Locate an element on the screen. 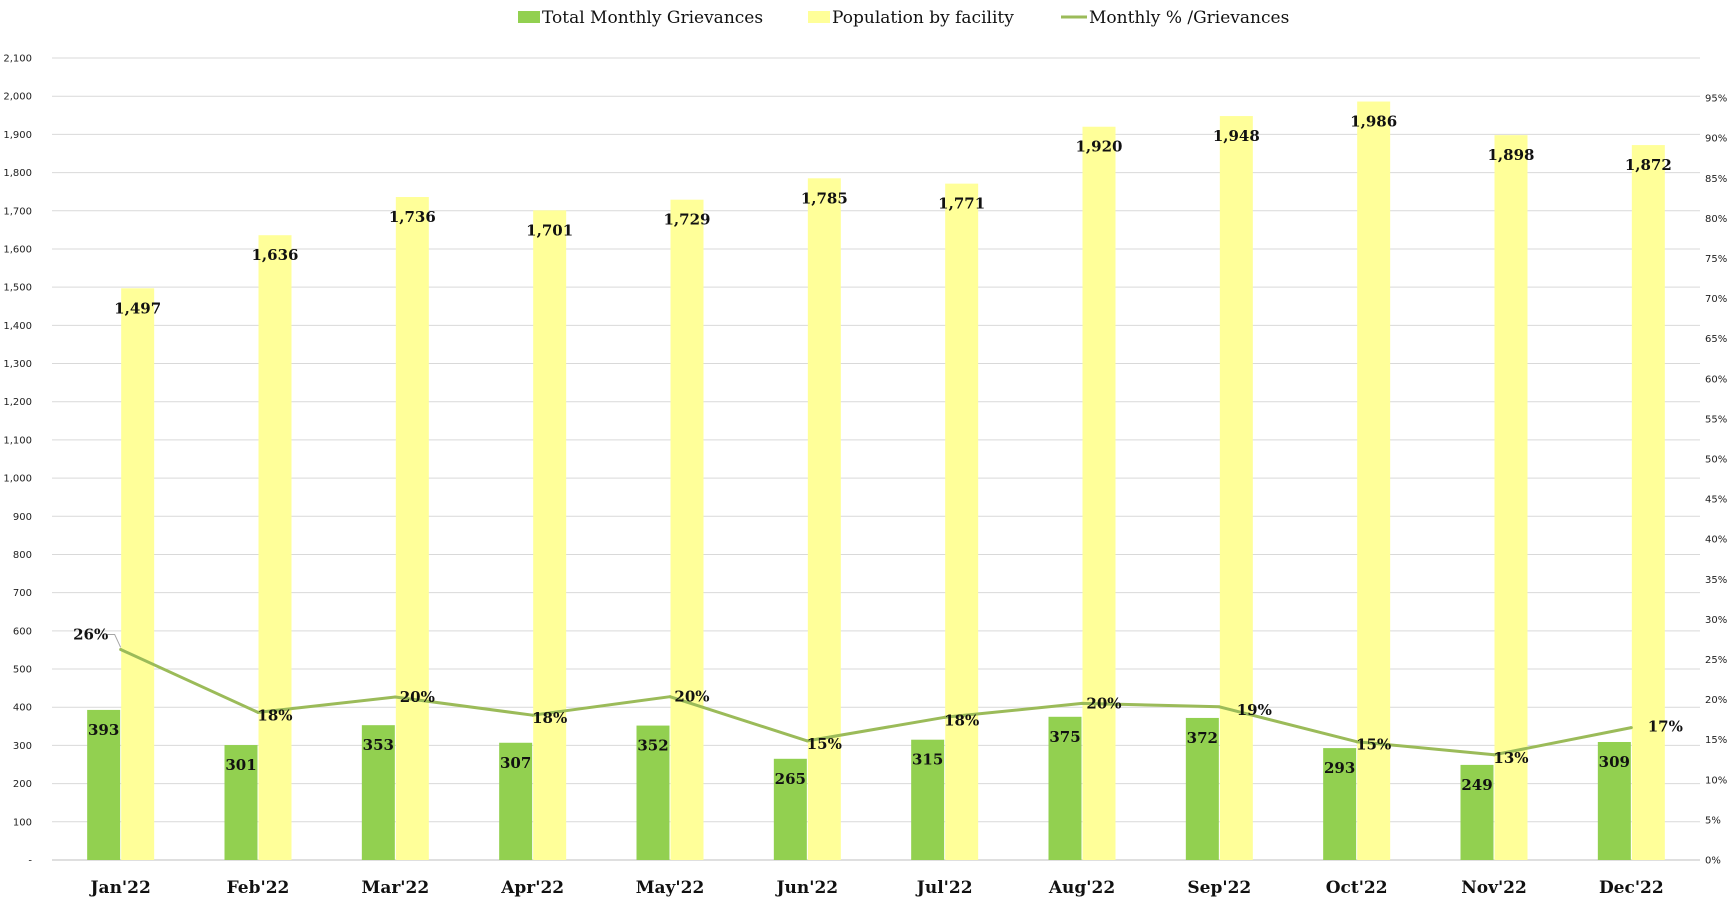 The width and height of the screenshot is (1731, 900). right-tick-label: 10% is located at coordinates (1716, 780).